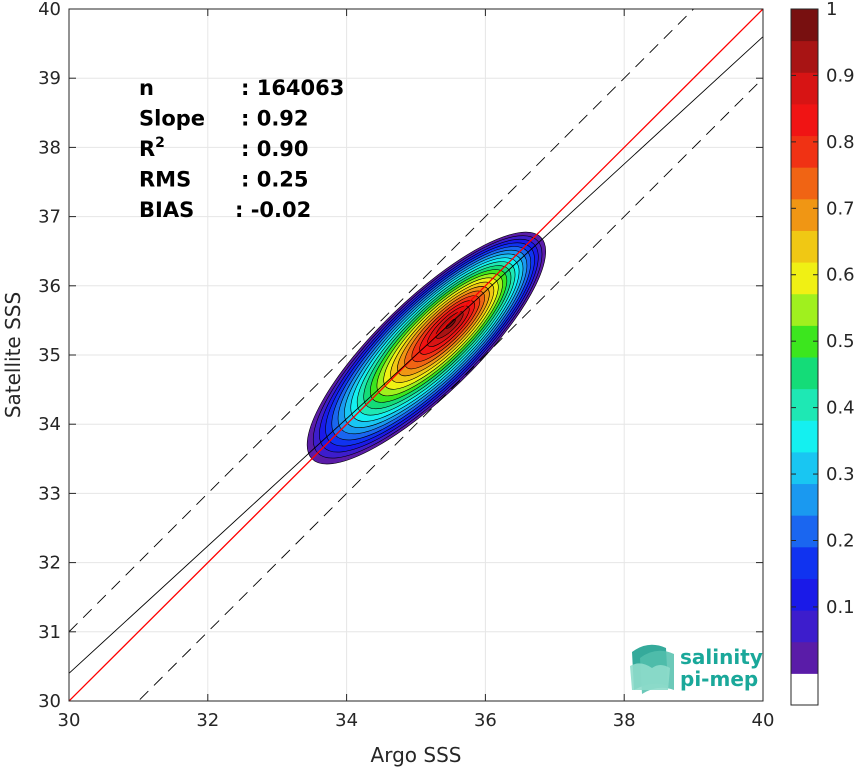  Describe the element at coordinates (49, 78) in the screenshot. I see `y-tick-label: 39` at that location.